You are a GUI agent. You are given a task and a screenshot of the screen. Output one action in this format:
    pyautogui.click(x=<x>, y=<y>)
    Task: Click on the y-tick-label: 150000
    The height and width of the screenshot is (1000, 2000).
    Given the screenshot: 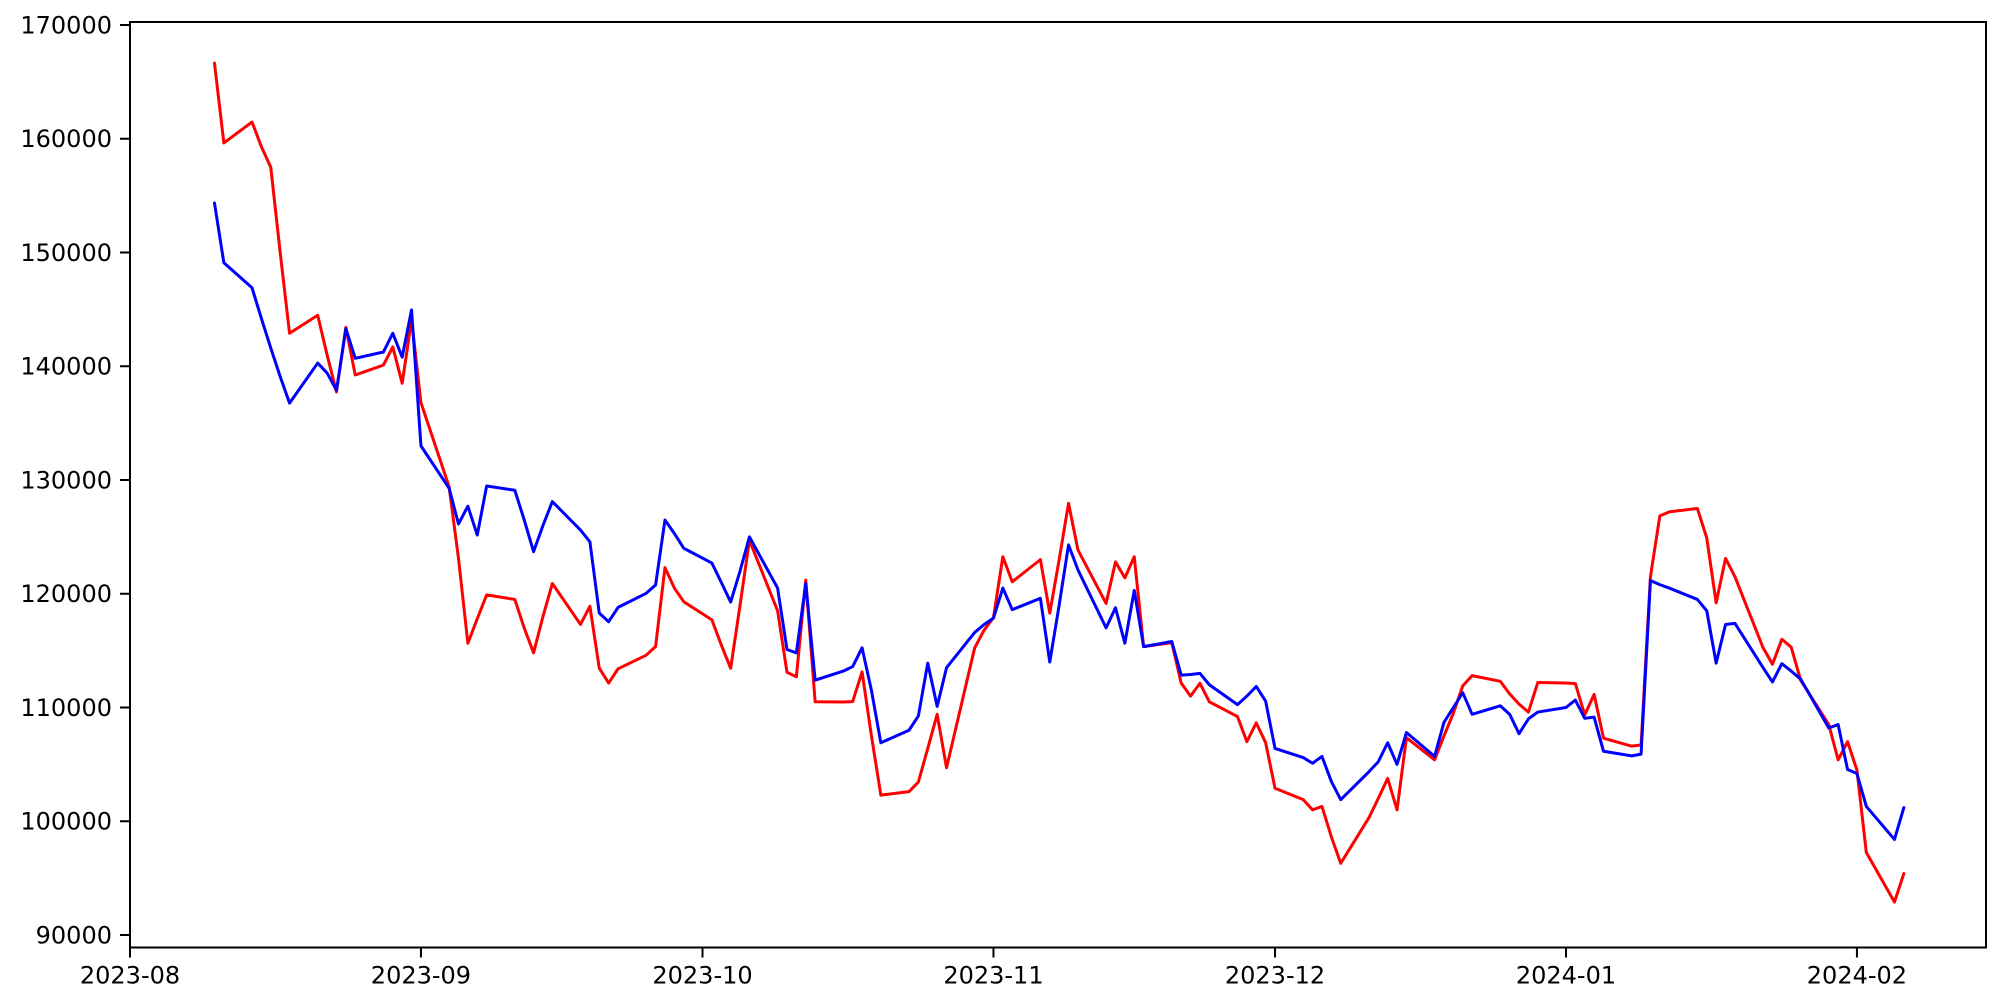 What is the action you would take?
    pyautogui.click(x=66, y=253)
    